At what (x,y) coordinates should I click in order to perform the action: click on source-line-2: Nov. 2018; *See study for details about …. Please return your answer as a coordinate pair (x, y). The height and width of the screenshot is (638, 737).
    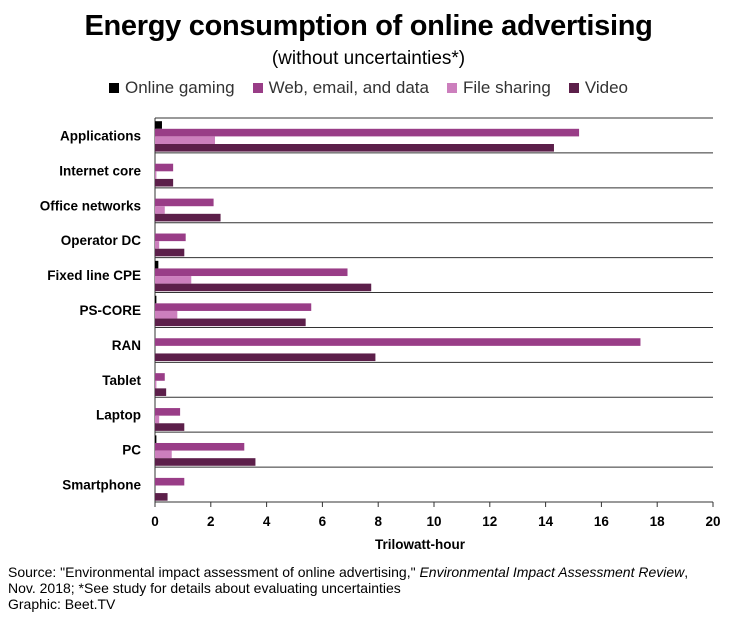
    Looking at the image, I should click on (204, 588).